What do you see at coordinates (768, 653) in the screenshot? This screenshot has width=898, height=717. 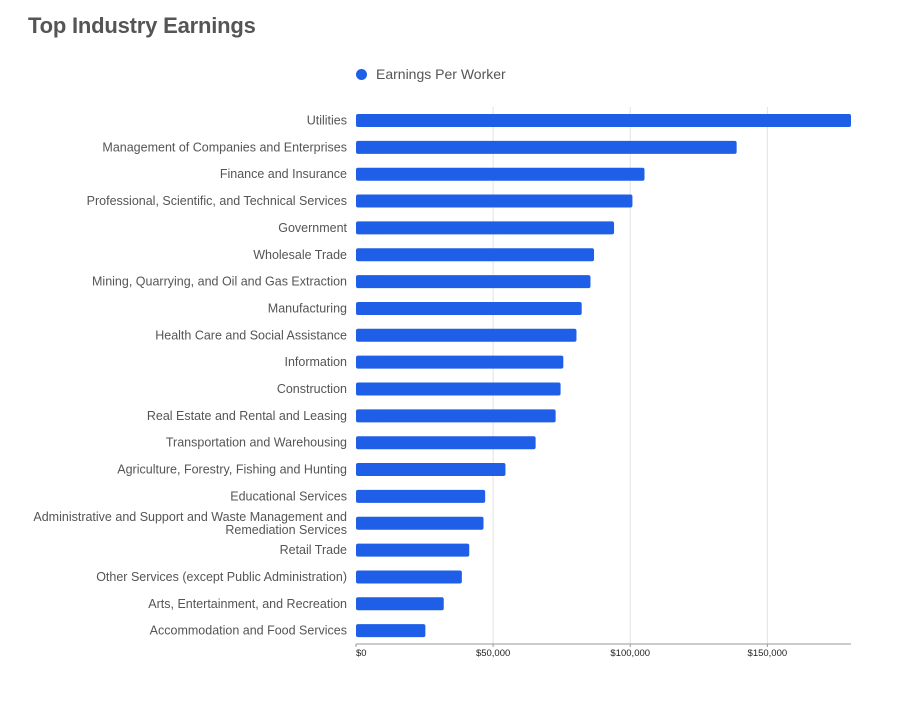 I see `x-tick-label: $150,000` at bounding box center [768, 653].